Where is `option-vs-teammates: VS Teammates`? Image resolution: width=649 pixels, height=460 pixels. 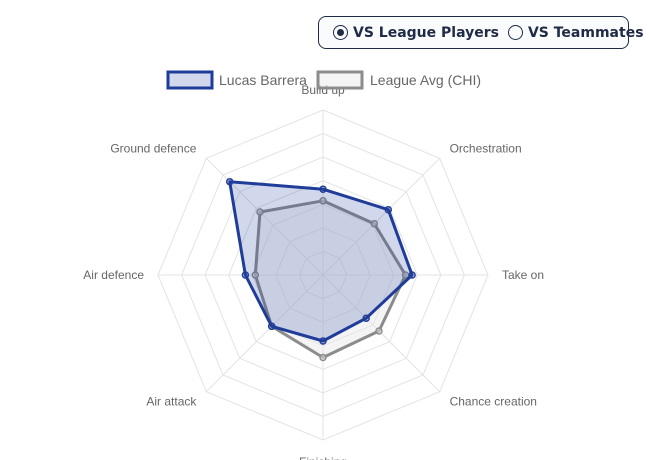
option-vs-teammates: VS Teammates is located at coordinates (575, 32).